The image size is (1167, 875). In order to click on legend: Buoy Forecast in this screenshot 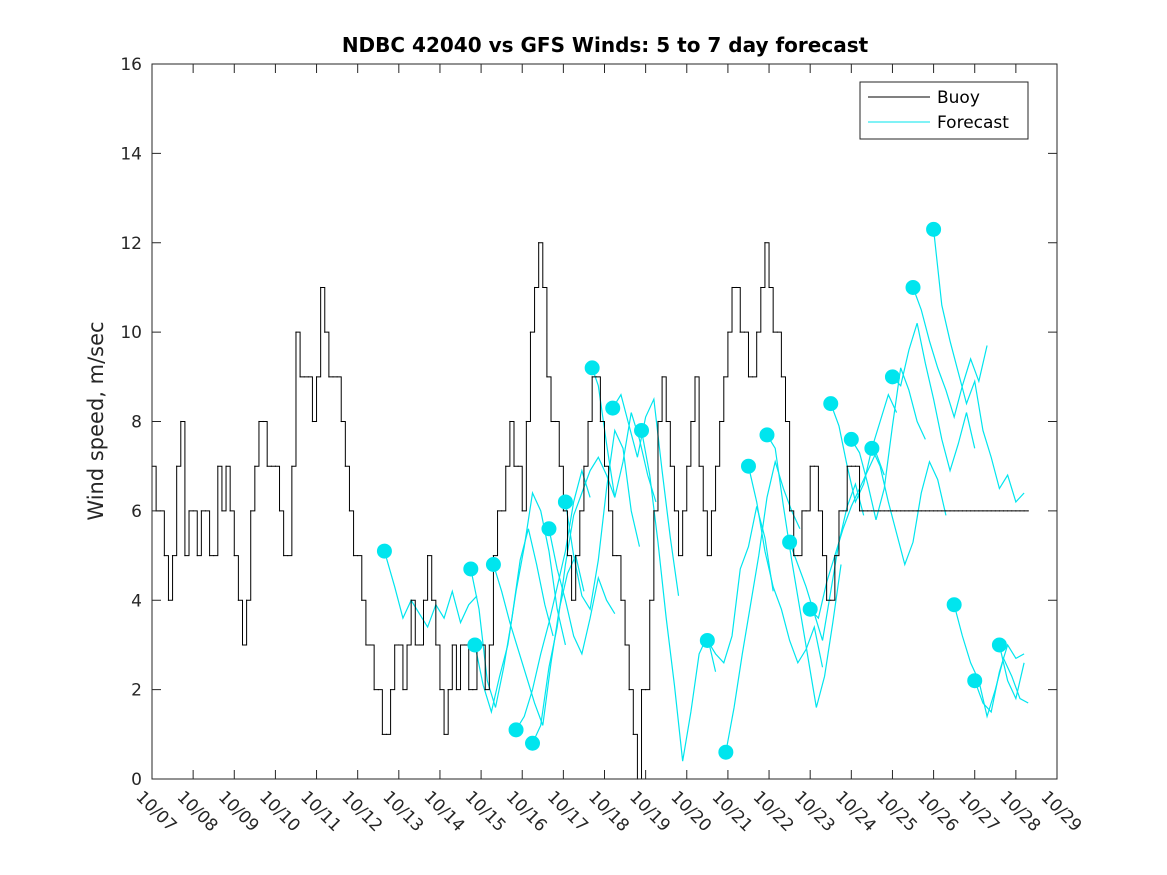, I will do `click(944, 110)`.